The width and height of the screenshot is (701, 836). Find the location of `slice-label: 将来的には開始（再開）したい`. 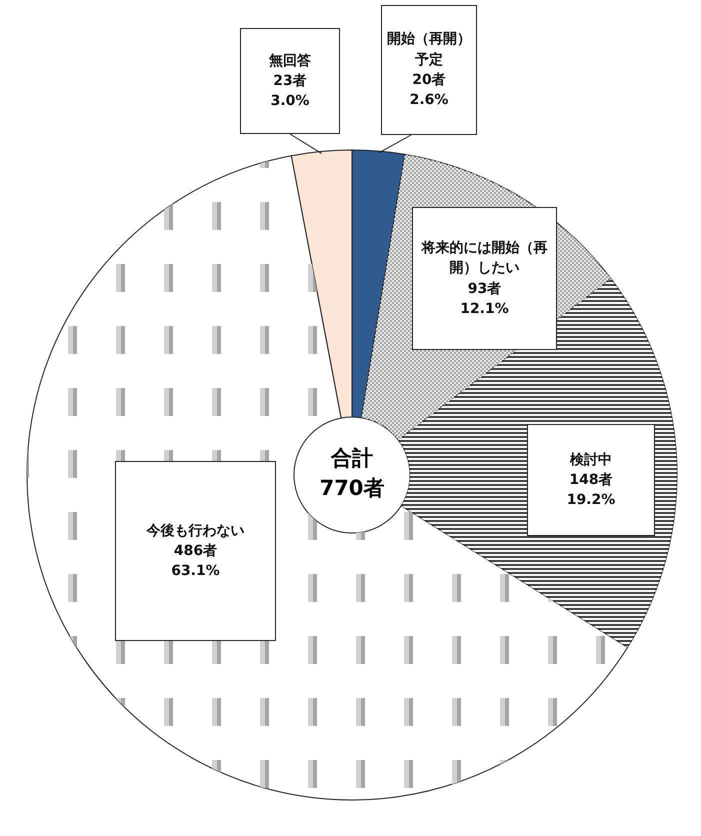

slice-label: 将来的には開始（再開）したい is located at coordinates (484, 258).